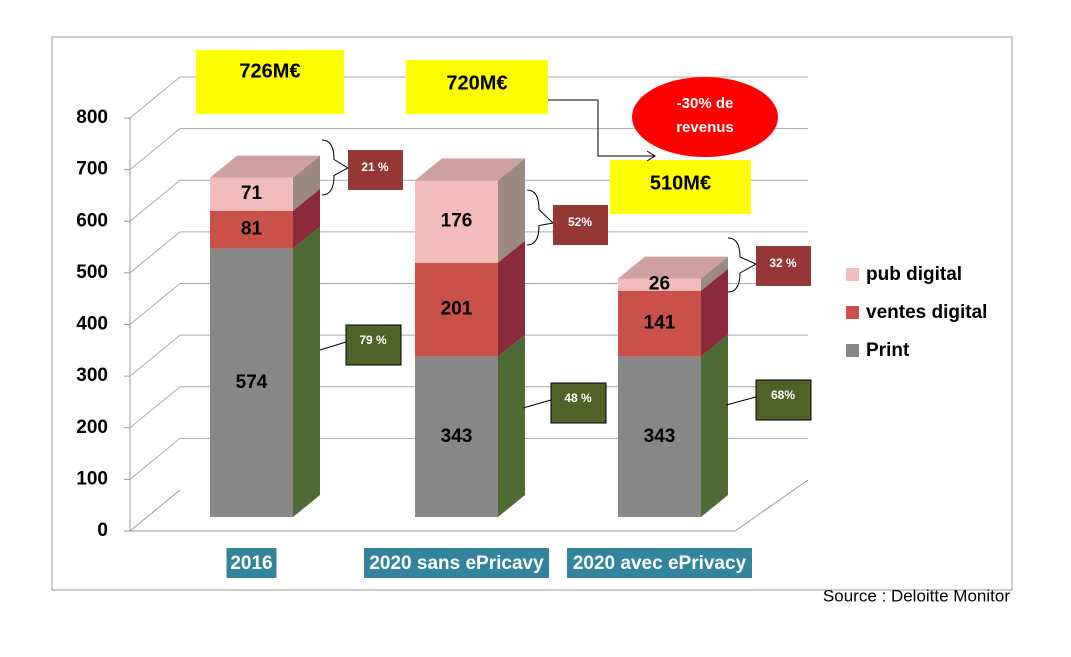 The height and width of the screenshot is (657, 1071). What do you see at coordinates (580, 222) in the screenshot?
I see `digital-share: 52%` at bounding box center [580, 222].